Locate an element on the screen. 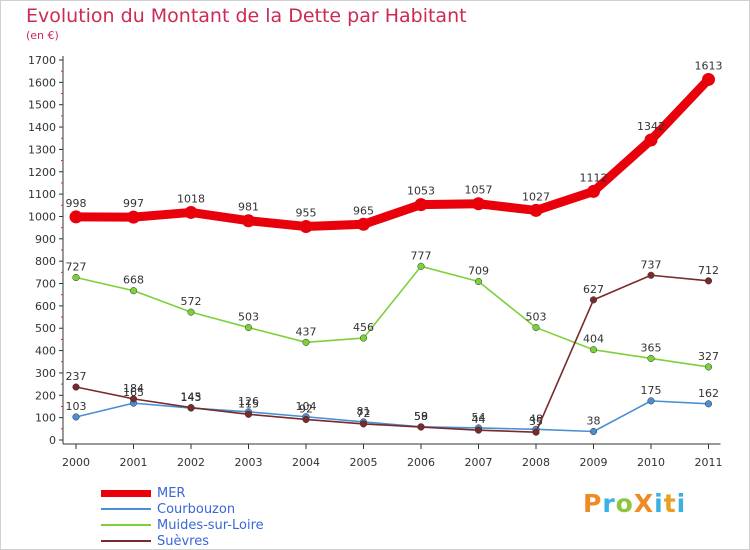 Image resolution: width=750 pixels, height=550 pixels. data-label: 627 is located at coordinates (593, 289).